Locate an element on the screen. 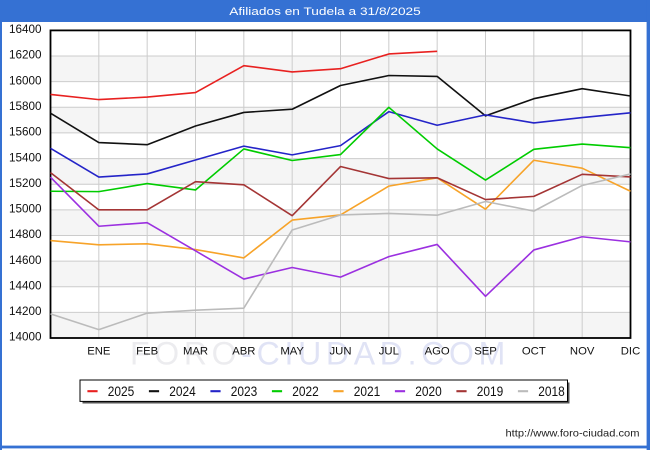  svg-text: 14400 is located at coordinates (25, 285).